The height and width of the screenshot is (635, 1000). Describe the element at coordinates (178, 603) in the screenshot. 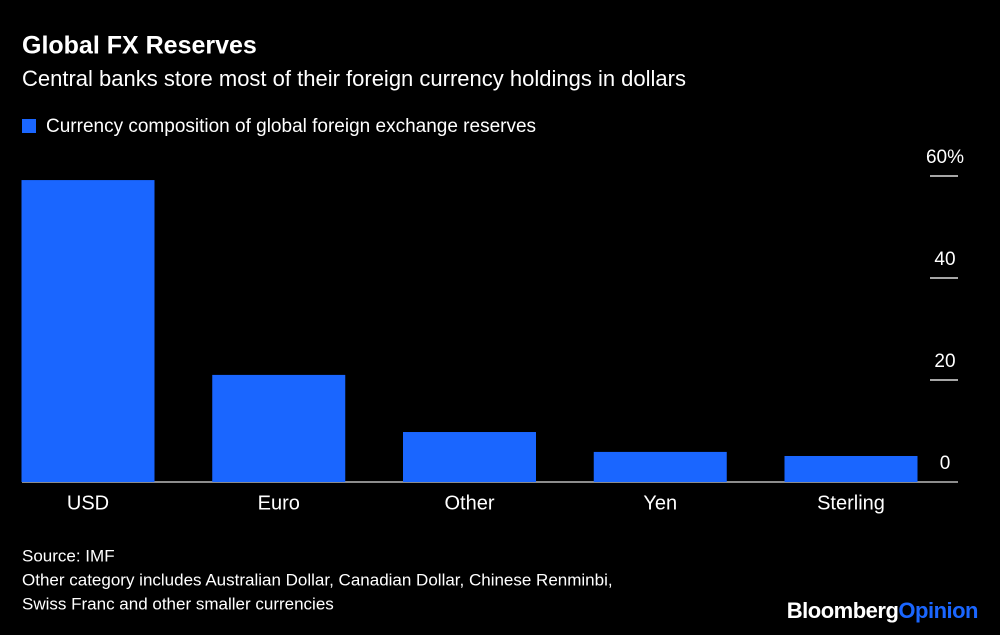

I see `note: Swiss Franc and other smaller currencies` at that location.